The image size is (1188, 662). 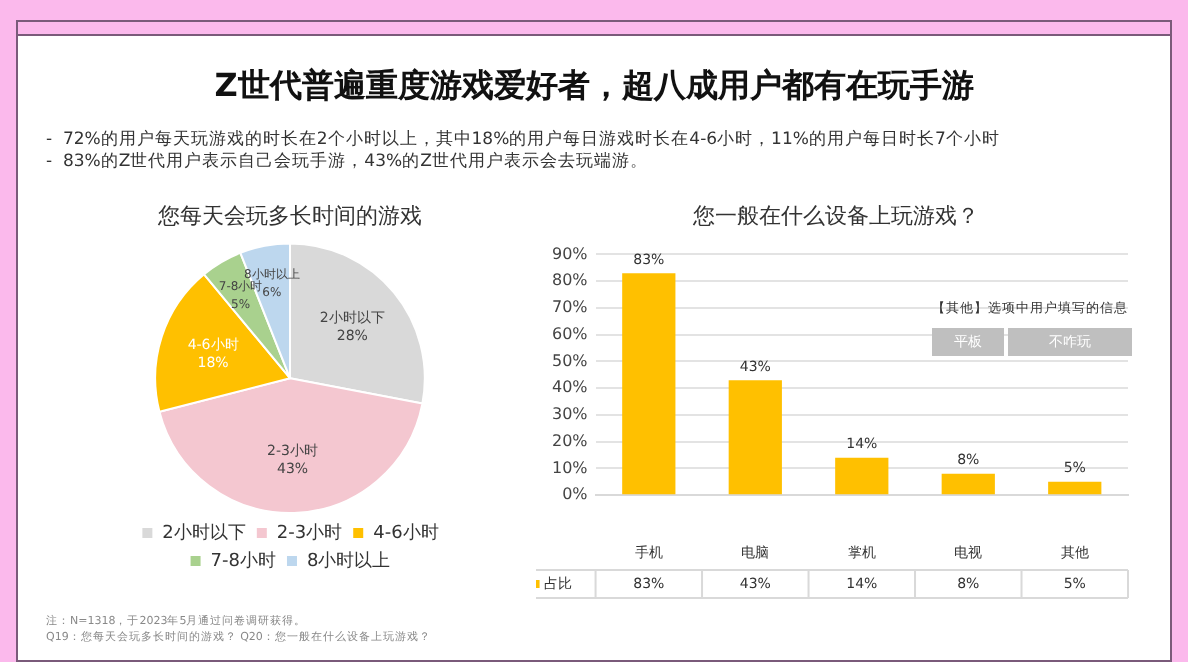 What do you see at coordinates (570, 253) in the screenshot?
I see `y-tick-label: 90%` at bounding box center [570, 253].